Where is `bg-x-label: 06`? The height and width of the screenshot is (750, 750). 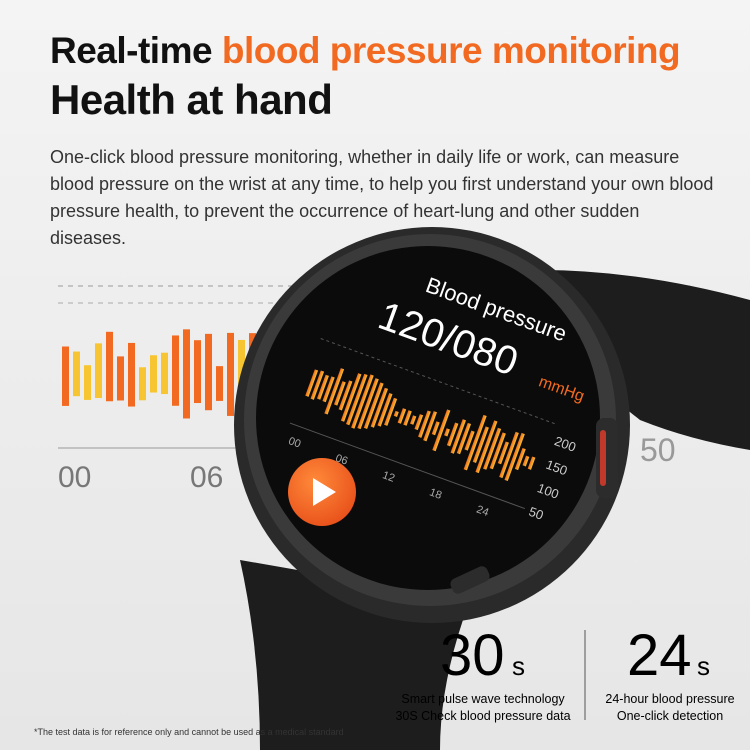 bg-x-label: 06 is located at coordinates (206, 477).